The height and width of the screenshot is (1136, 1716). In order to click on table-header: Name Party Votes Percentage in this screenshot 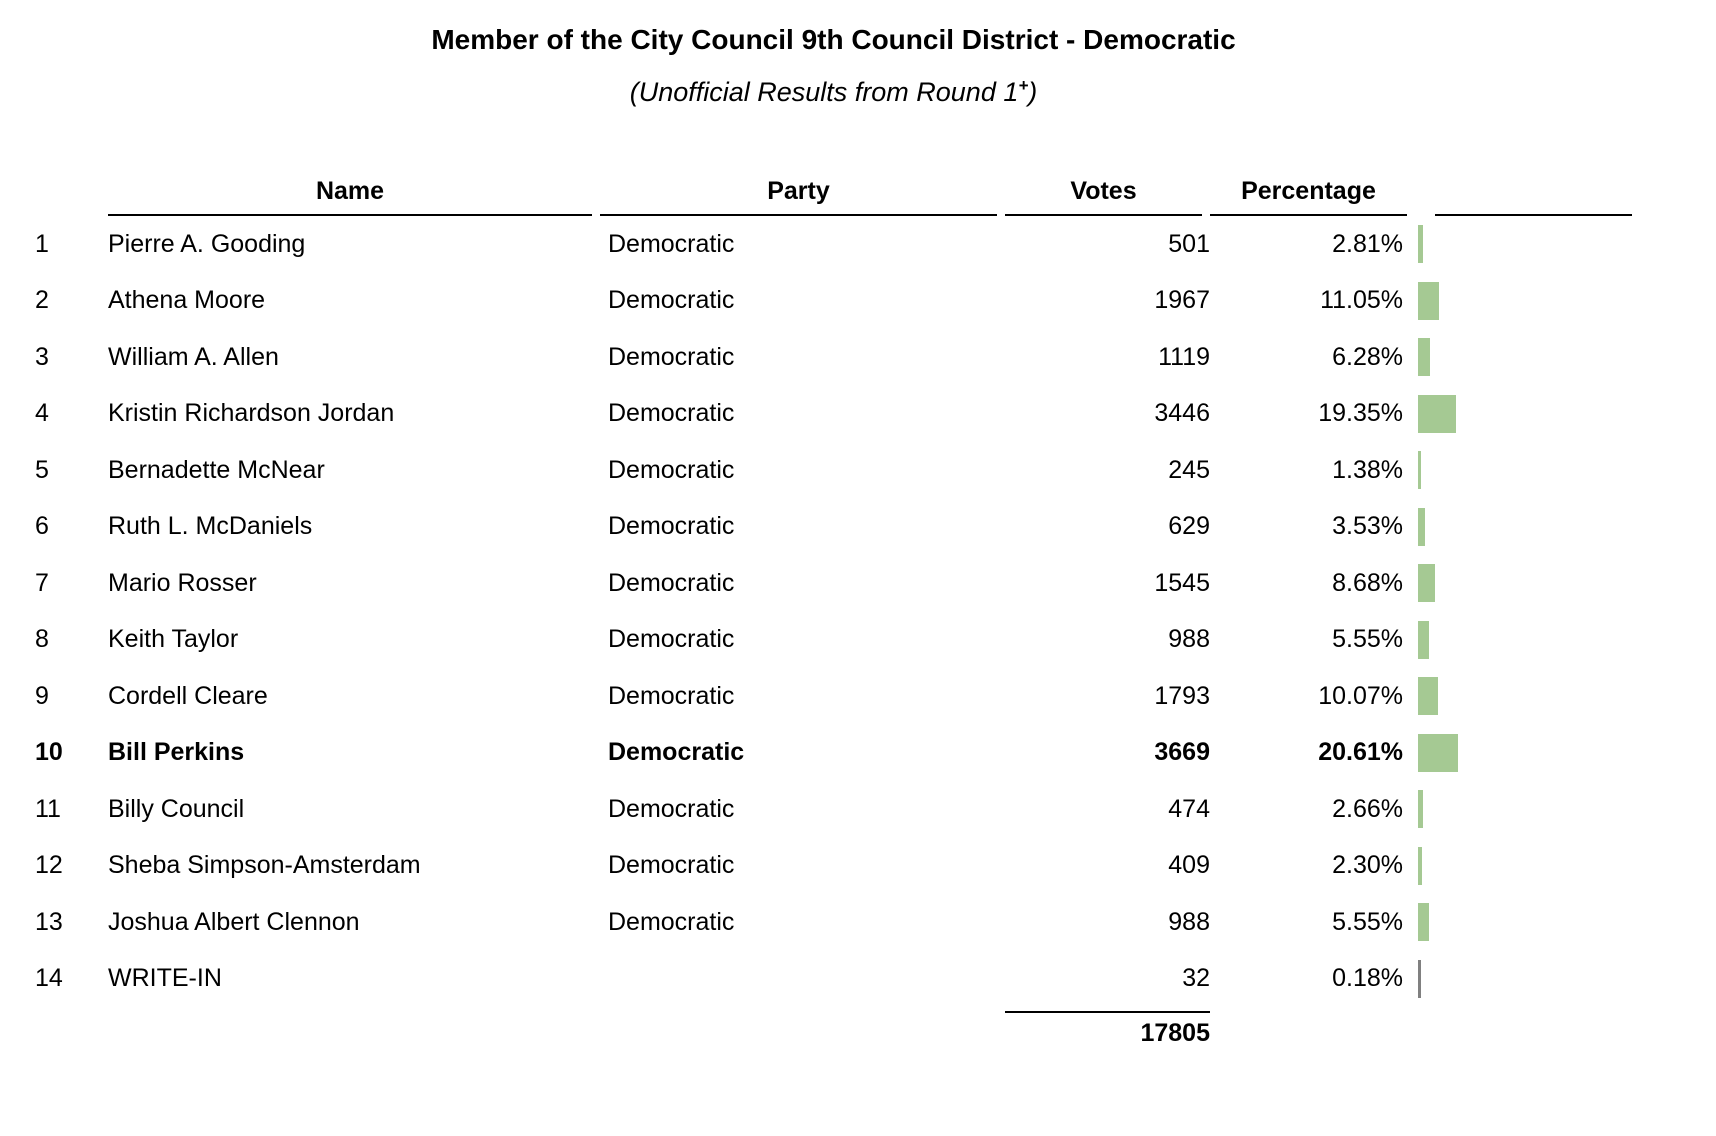, I will do `click(833, 191)`.